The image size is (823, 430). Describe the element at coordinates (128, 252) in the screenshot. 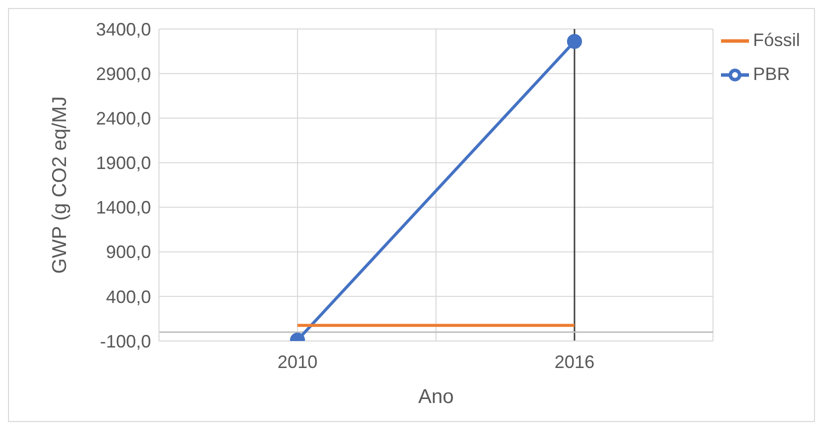

I see `y-tick-label: 900,0` at that location.